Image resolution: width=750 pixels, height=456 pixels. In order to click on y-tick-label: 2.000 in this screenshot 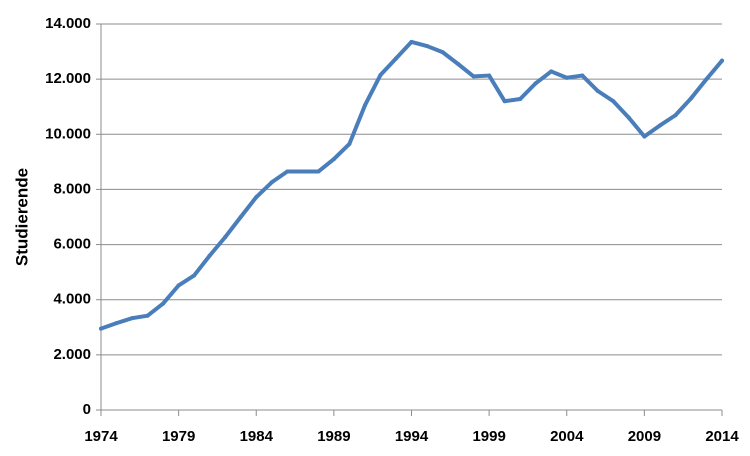, I will do `click(72, 354)`.